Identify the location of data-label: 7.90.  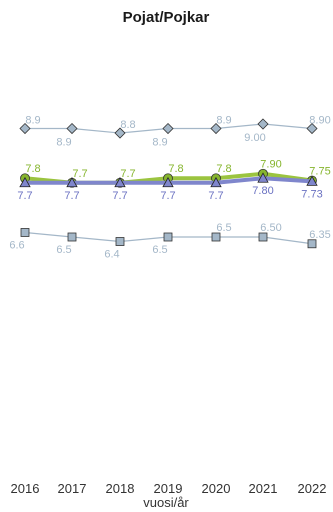
(270, 165).